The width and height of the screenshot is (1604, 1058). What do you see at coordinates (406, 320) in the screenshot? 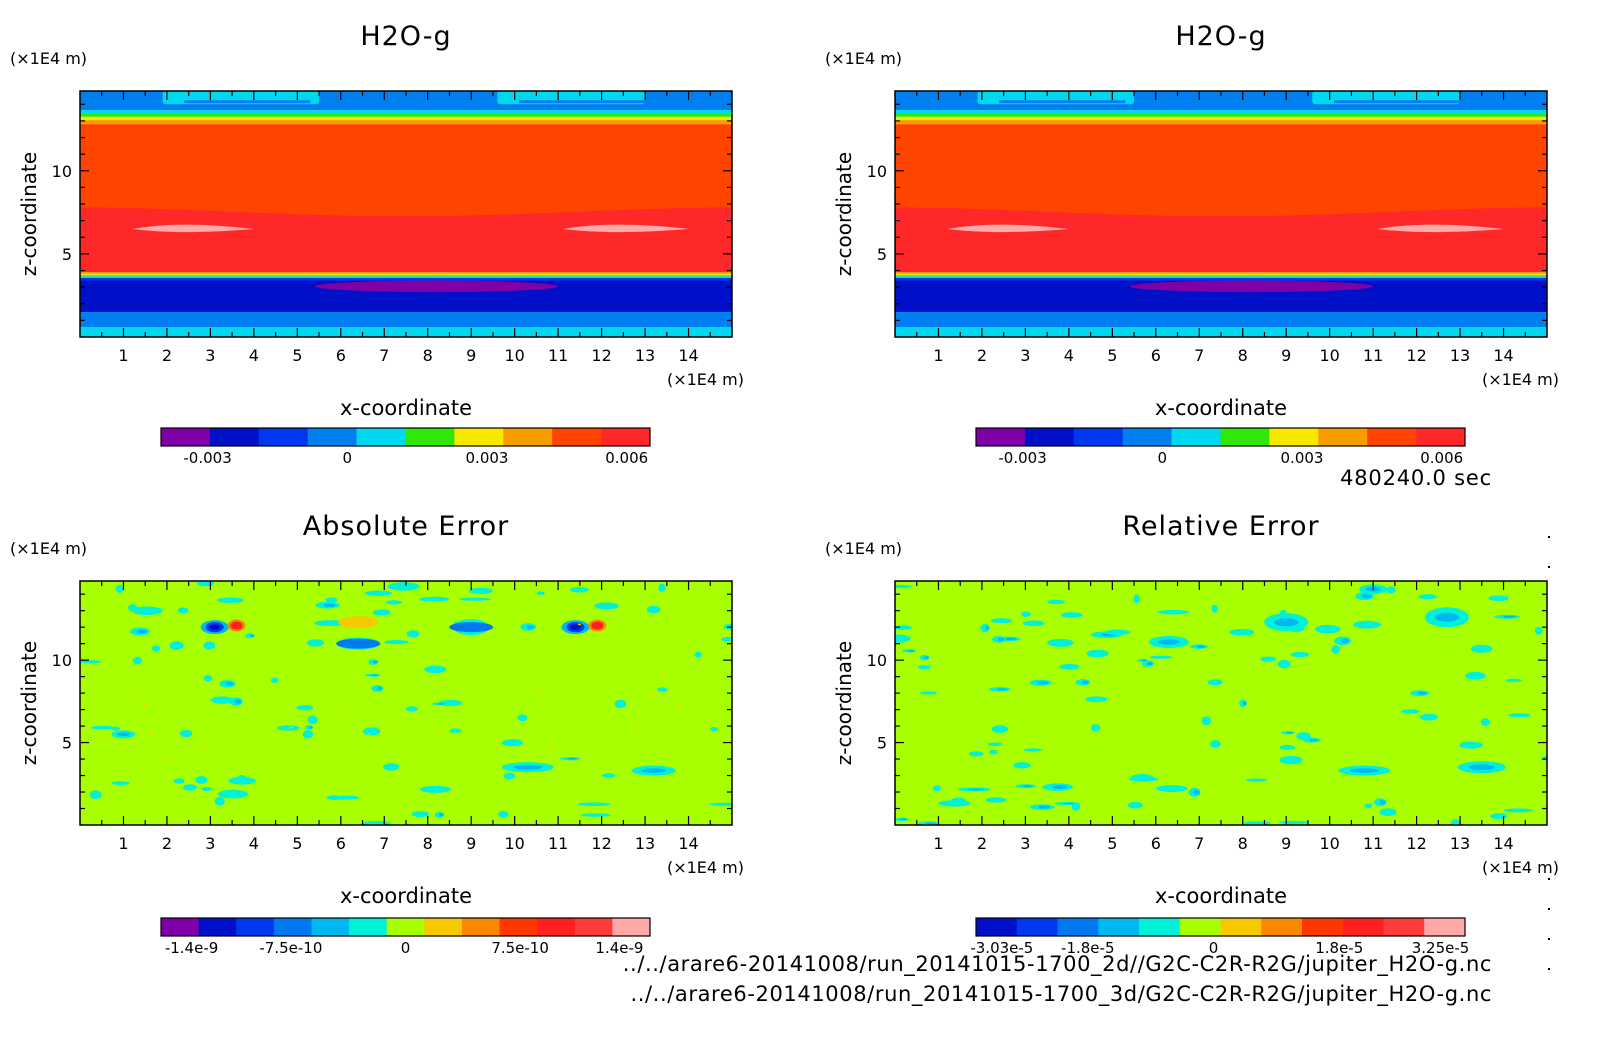
I see `band-lower-mid-blue` at bounding box center [406, 320].